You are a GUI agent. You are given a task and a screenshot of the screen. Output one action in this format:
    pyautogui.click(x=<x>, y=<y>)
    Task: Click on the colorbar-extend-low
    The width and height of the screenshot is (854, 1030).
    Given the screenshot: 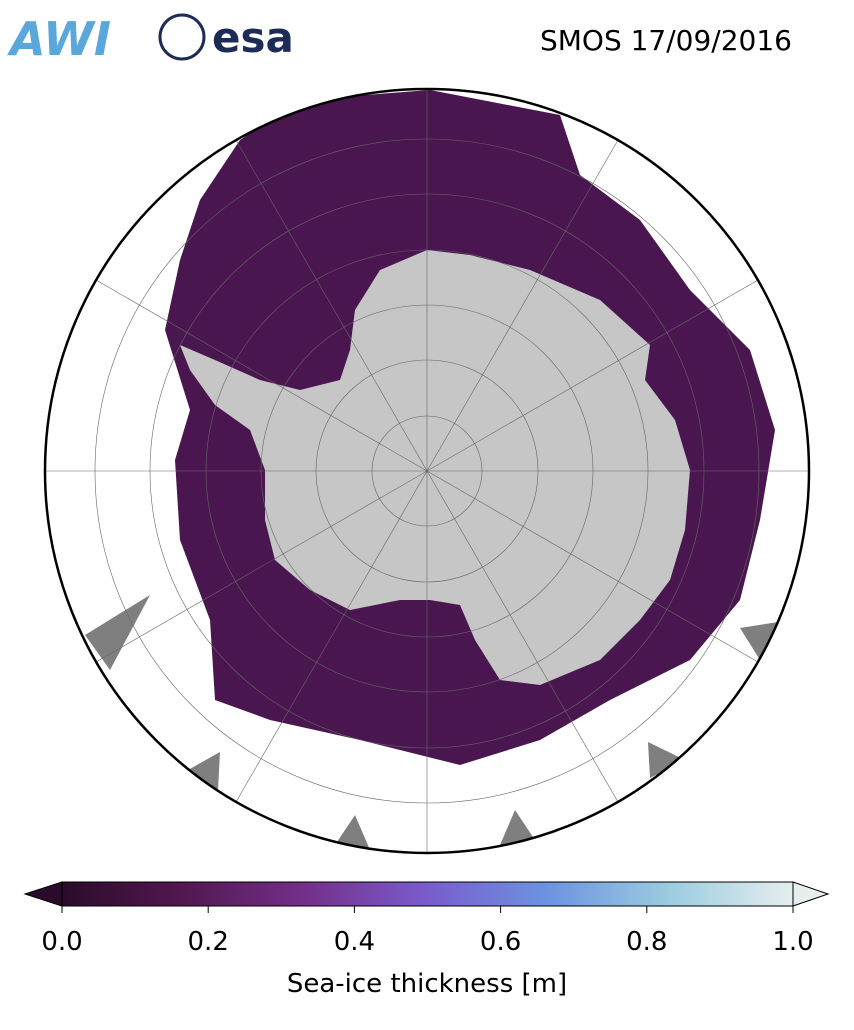 What is the action you would take?
    pyautogui.click(x=43, y=894)
    